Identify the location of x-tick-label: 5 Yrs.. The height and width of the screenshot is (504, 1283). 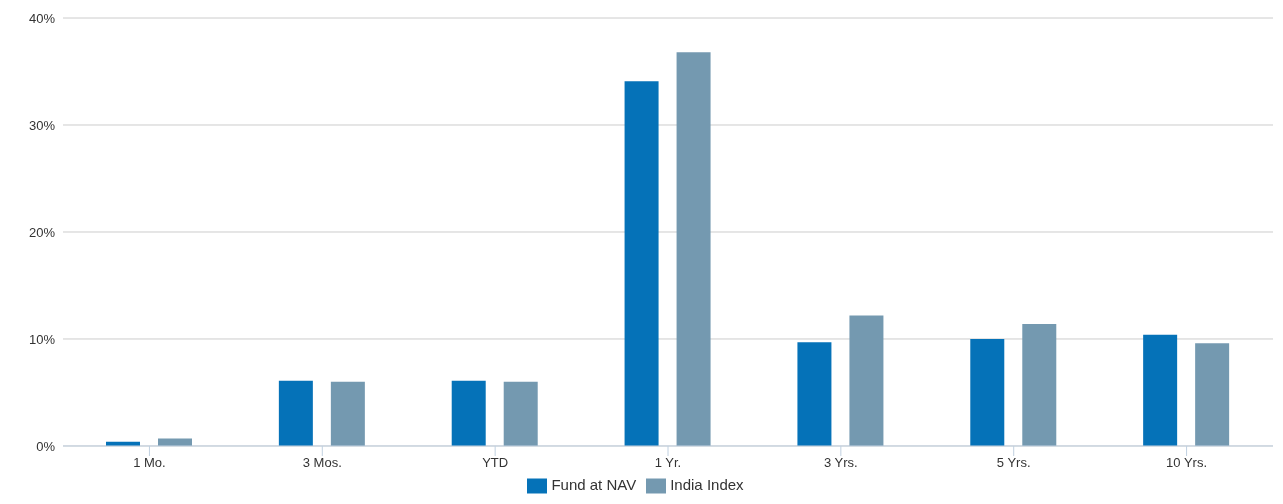
(1013, 463).